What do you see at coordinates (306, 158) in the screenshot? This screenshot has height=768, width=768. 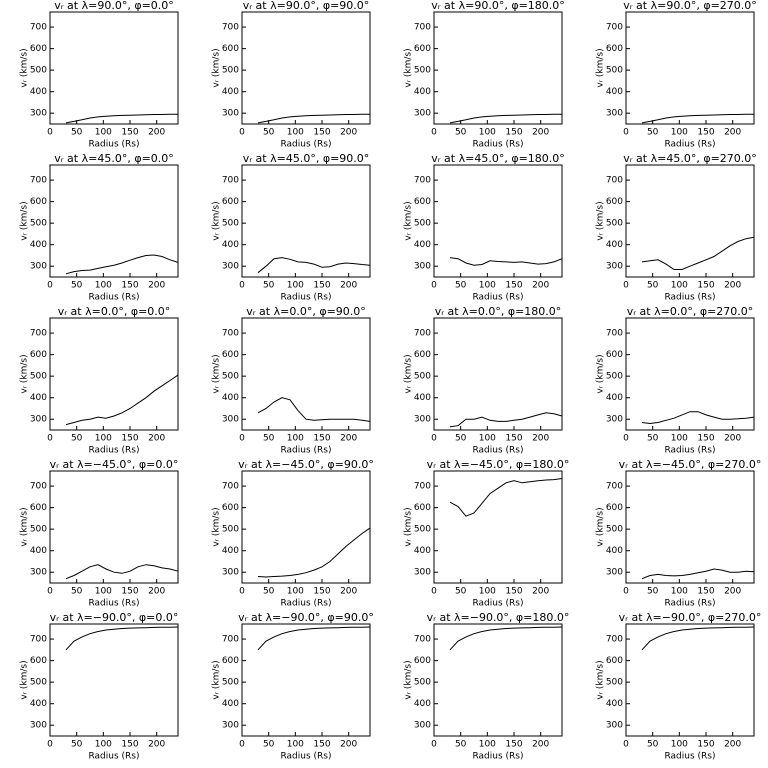 I see `panel-title: vᵣ at λ=45.0°, φ=90.0°` at bounding box center [306, 158].